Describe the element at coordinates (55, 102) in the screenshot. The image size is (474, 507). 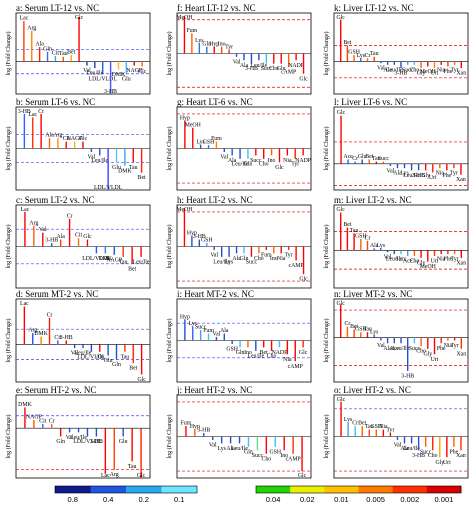
I see `panel-title: b: Serum LT-6 vs. NC` at that location.